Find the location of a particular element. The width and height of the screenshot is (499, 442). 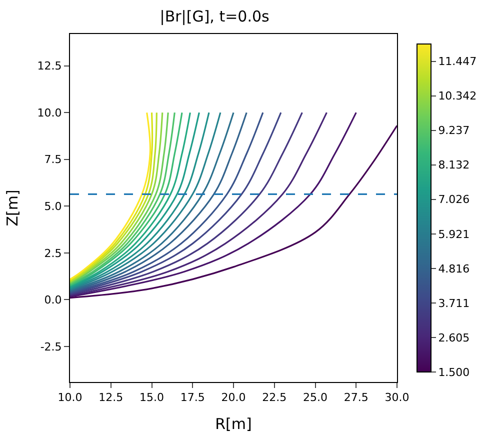

x-tick-label: 25.0 is located at coordinates (315, 397).